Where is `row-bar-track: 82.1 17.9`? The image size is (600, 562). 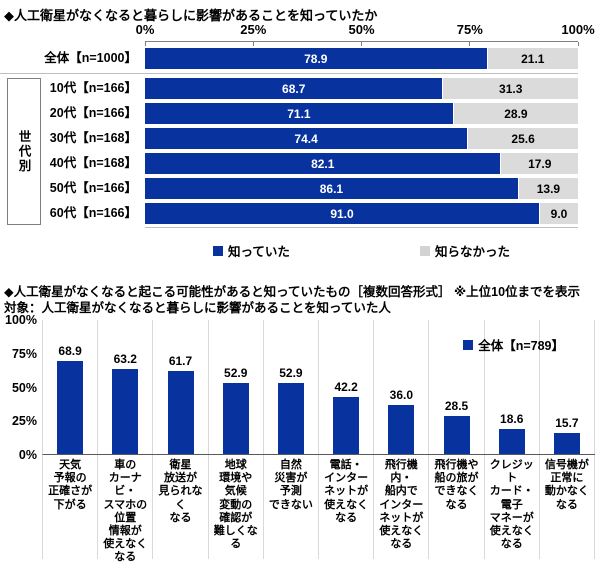
row-bar-track: 82.1 17.9 is located at coordinates (361, 163).